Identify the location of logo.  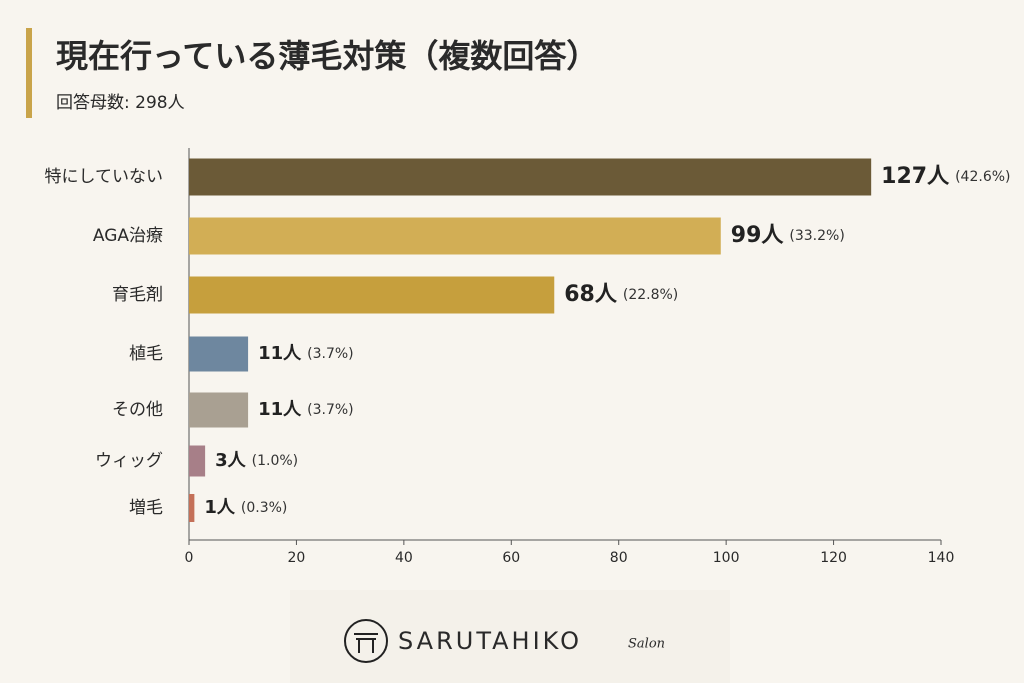
(366, 641).